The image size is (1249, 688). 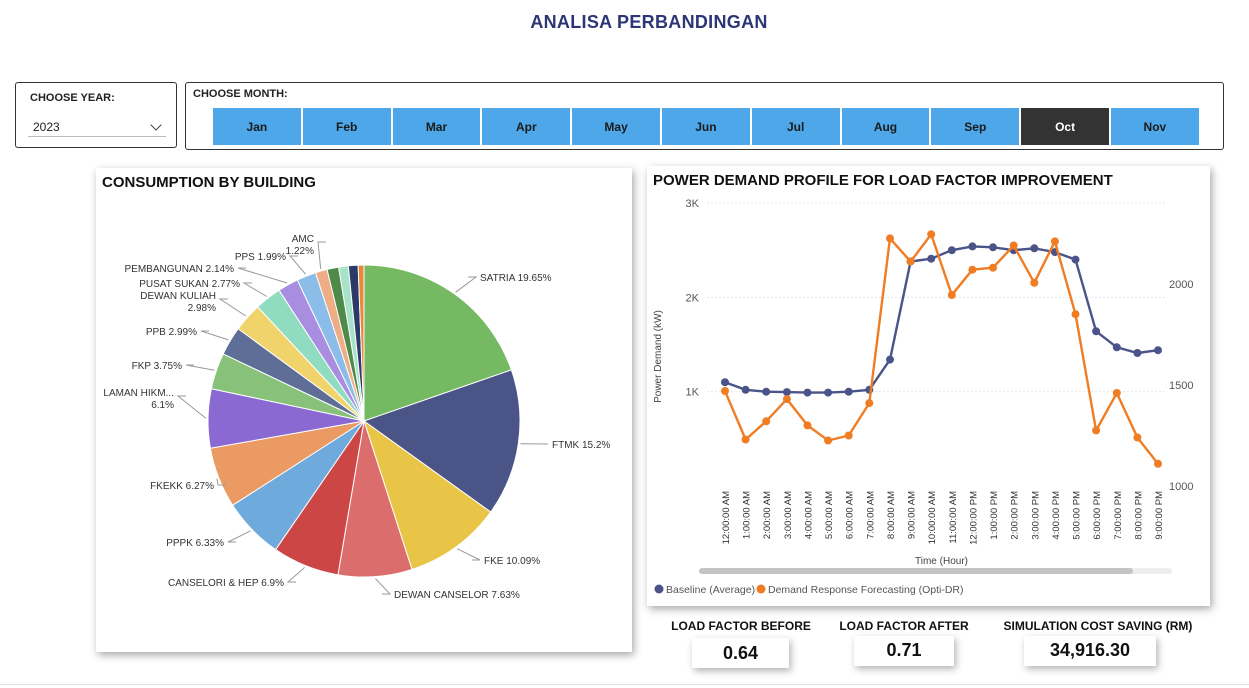 I want to click on year-filter: CHOOSE YEAR: 2023, so click(x=96, y=115).